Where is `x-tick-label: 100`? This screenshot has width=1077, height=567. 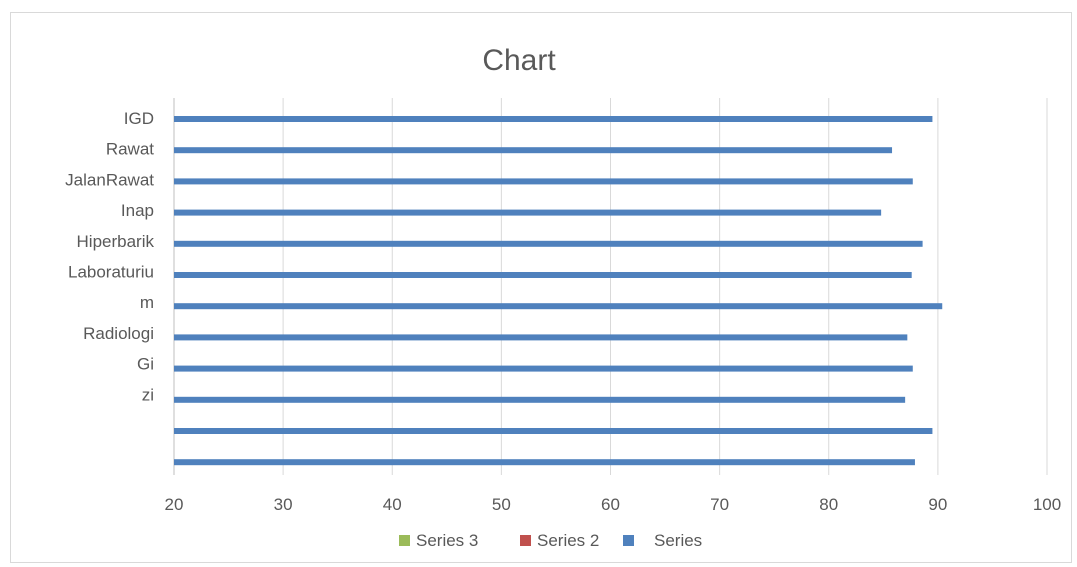 x-tick-label: 100 is located at coordinates (1047, 504).